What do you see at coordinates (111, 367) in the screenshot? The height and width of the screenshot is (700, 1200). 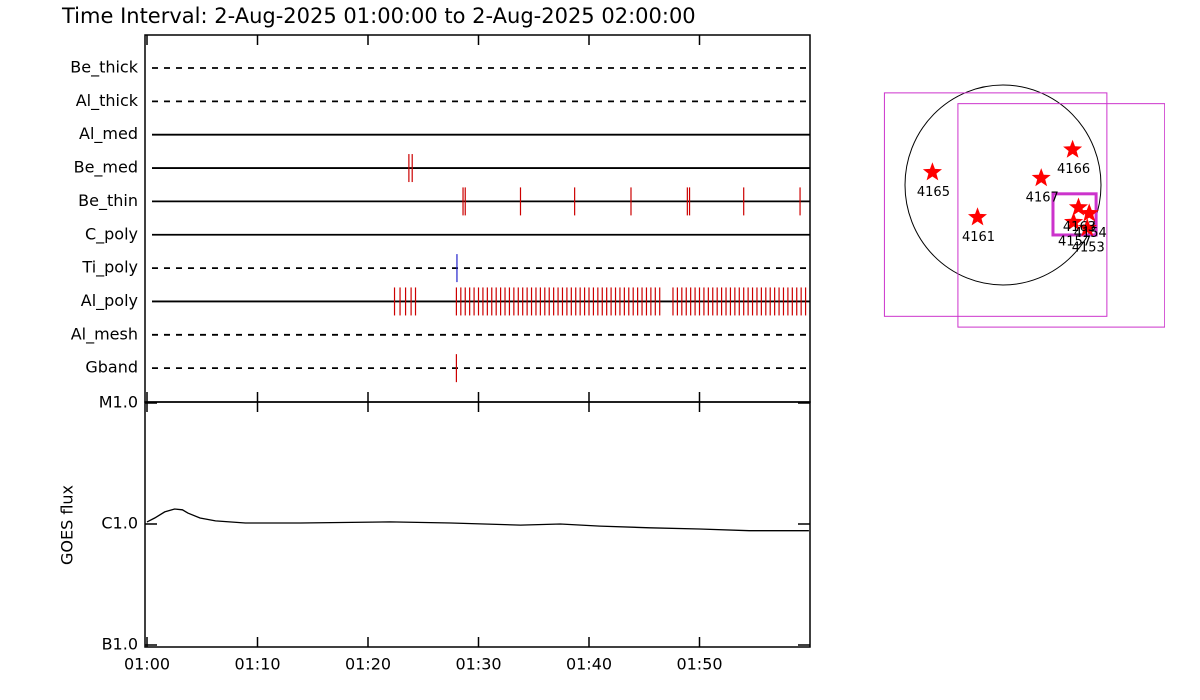 I see `row-label: Gband` at bounding box center [111, 367].